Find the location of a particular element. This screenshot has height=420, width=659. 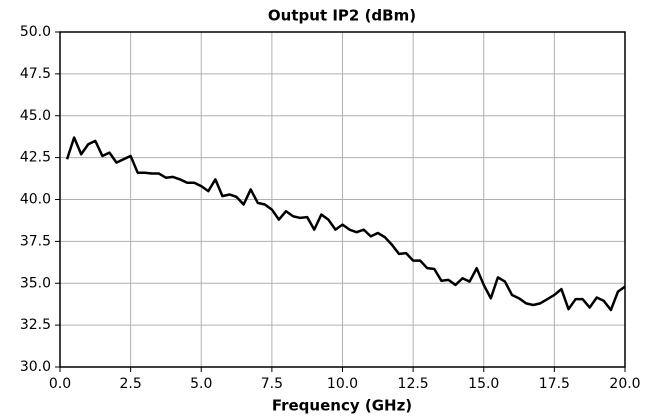

x-tick-label: 12.5 is located at coordinates (413, 384).